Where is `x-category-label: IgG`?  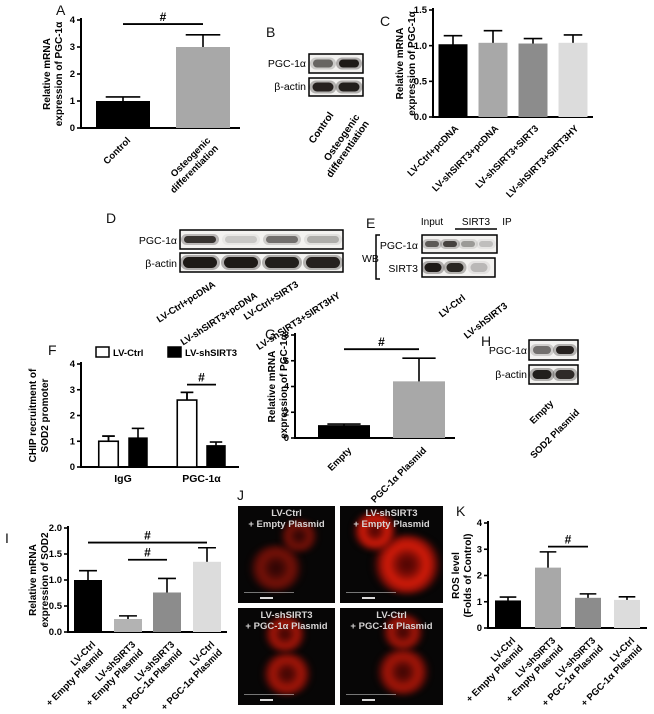 x-category-label: IgG is located at coordinates (123, 479).